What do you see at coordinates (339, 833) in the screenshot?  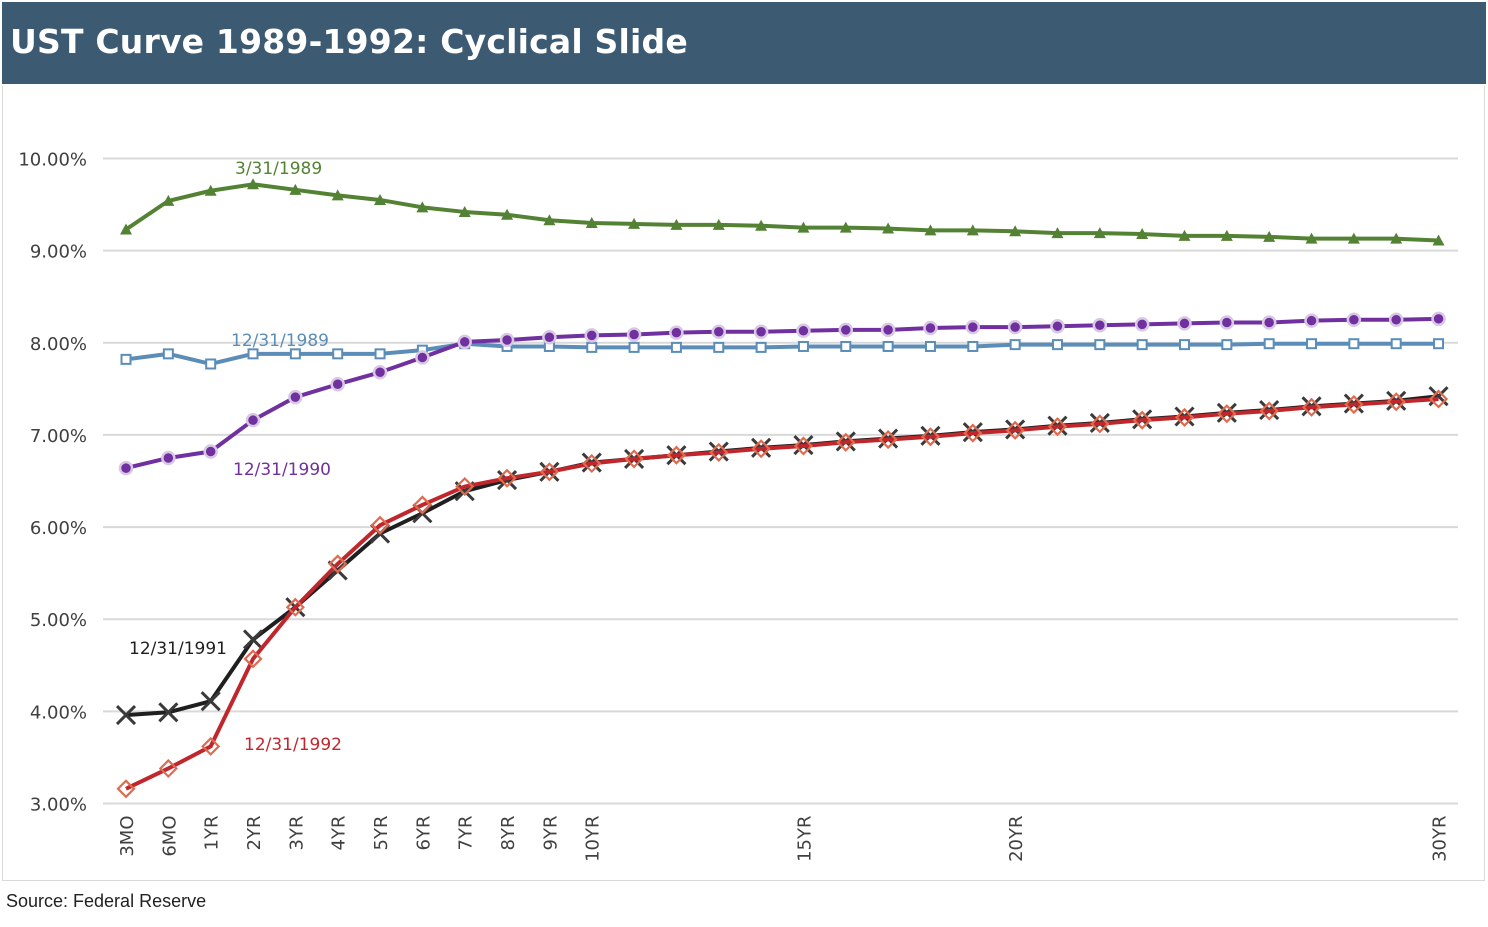 I see `x-tick-label: 4YR` at bounding box center [339, 833].